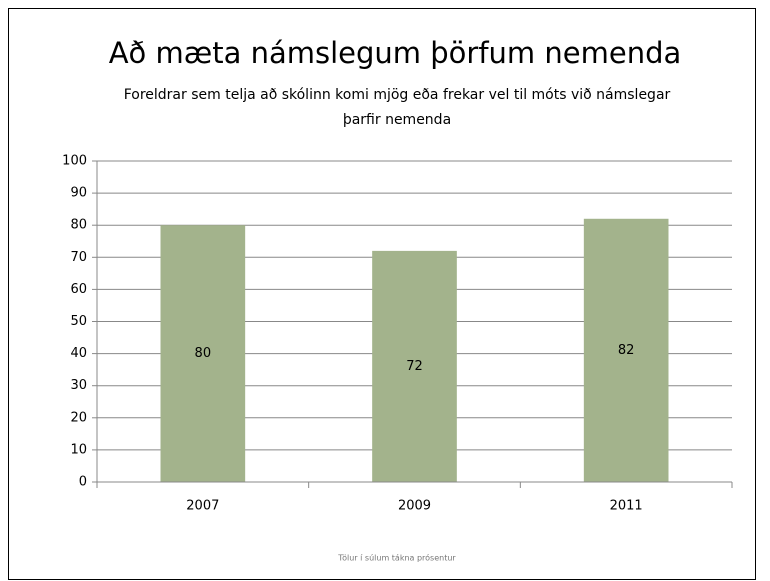 This screenshot has width=770, height=581. What do you see at coordinates (78, 353) in the screenshot?
I see `y-tick-label: 40` at bounding box center [78, 353].